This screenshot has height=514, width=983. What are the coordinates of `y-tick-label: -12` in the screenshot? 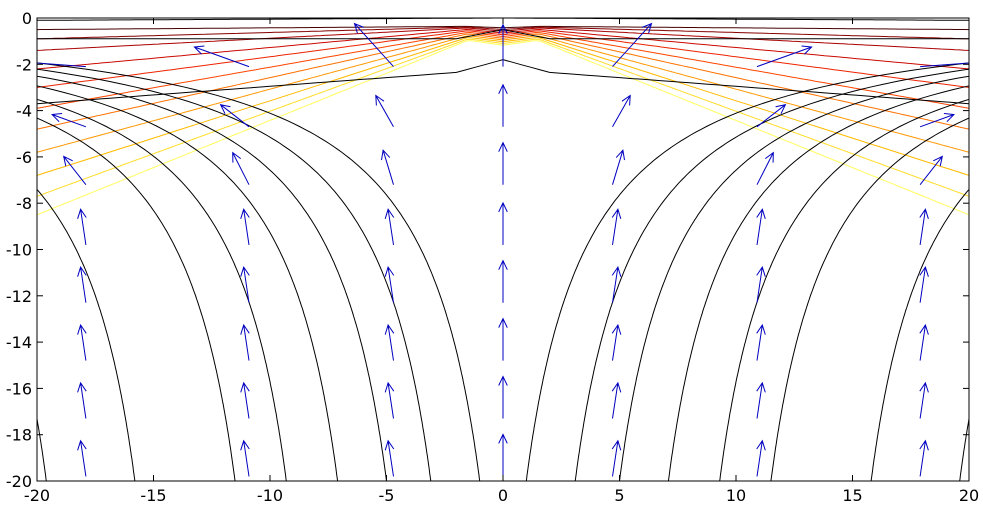 It's located at (19, 296).